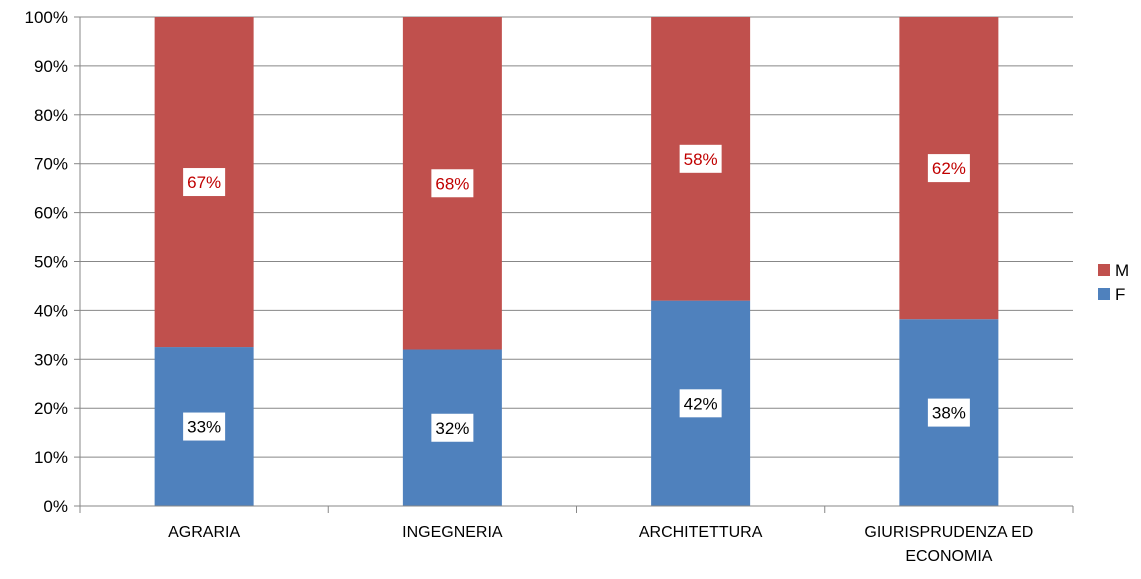 This screenshot has width=1141, height=579. What do you see at coordinates (51, 457) in the screenshot?
I see `y-tick-label: 10%` at bounding box center [51, 457].